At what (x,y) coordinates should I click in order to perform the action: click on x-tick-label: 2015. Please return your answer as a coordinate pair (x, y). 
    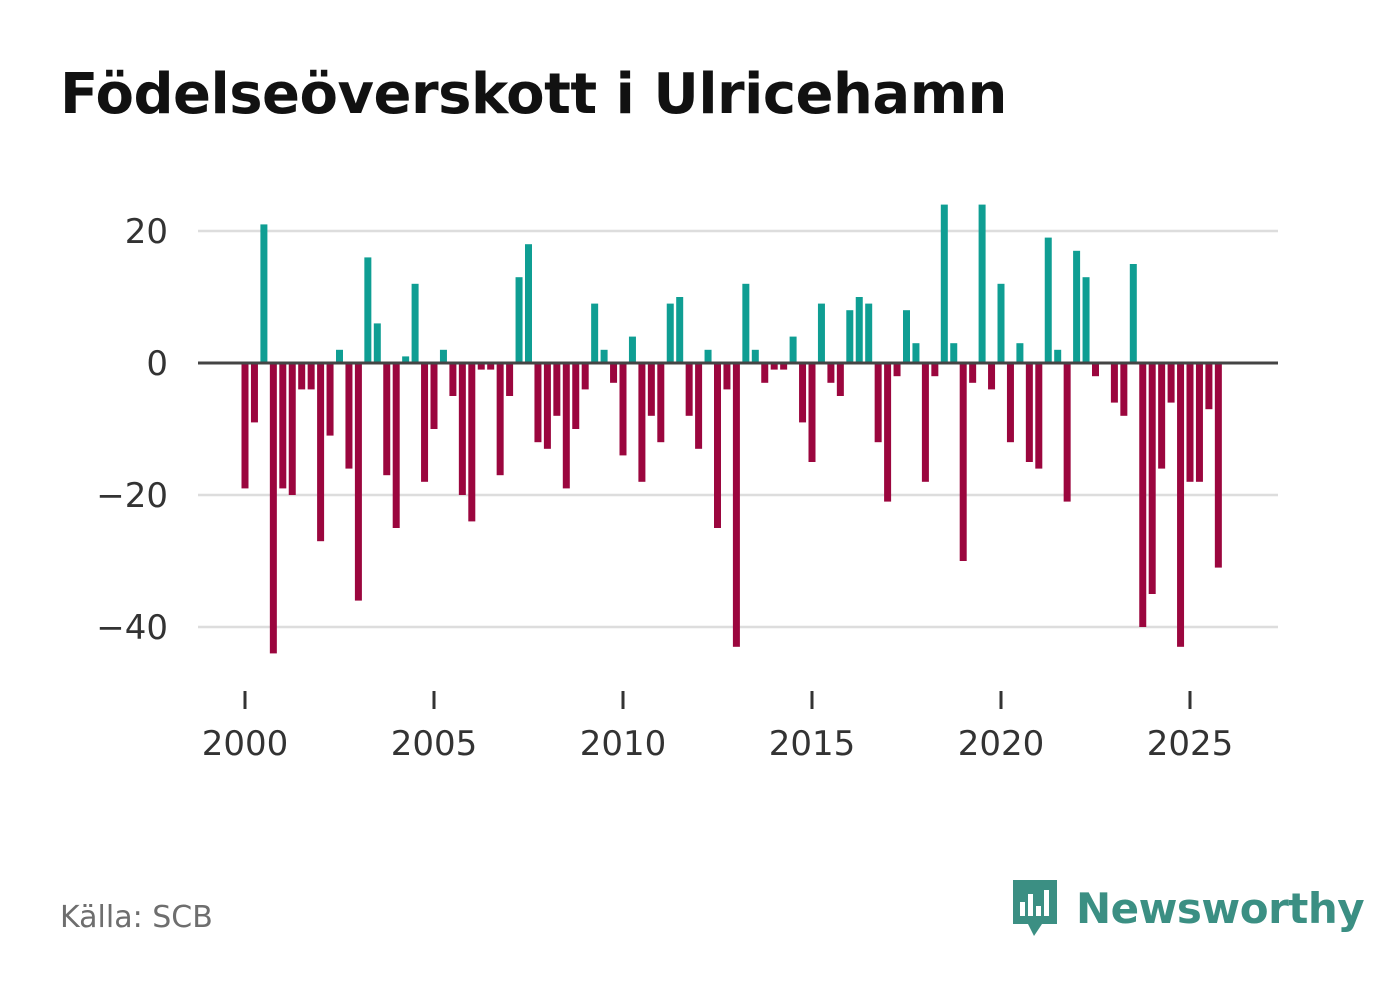
    Looking at the image, I should click on (812, 744).